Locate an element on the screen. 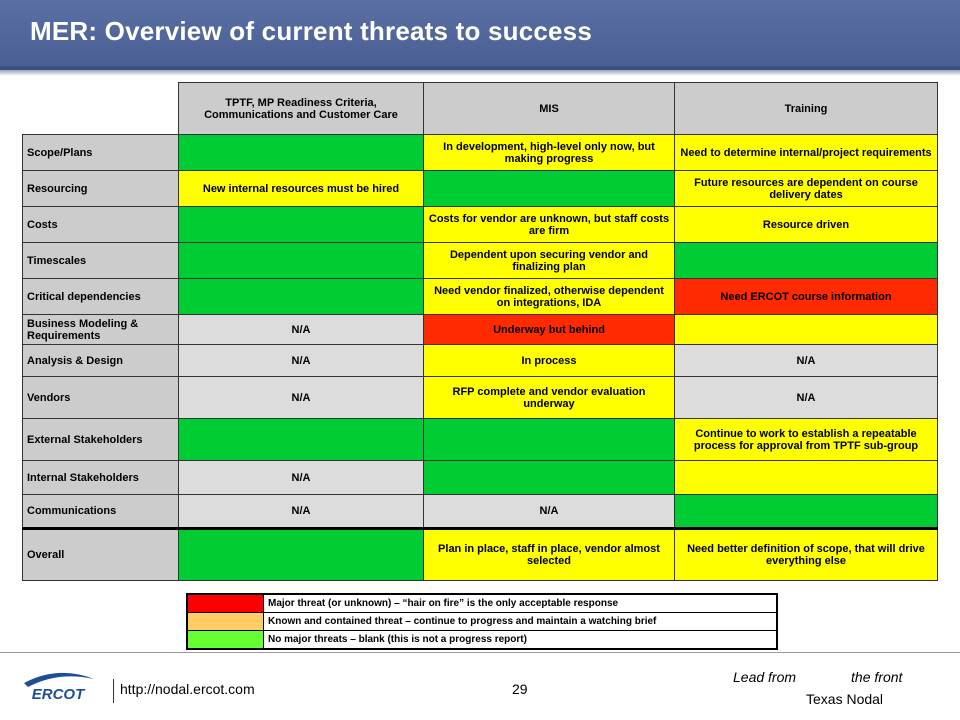 The width and height of the screenshot is (960, 720). row-label: Analysis & Design is located at coordinates (100, 360).